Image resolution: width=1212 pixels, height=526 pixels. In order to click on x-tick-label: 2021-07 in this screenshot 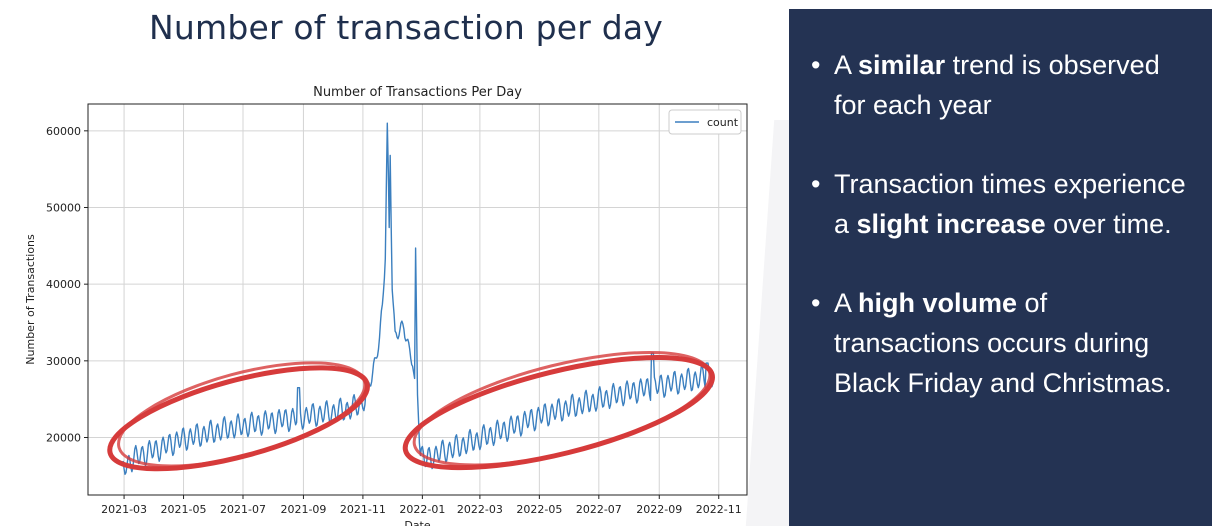, I will do `click(243, 509)`.